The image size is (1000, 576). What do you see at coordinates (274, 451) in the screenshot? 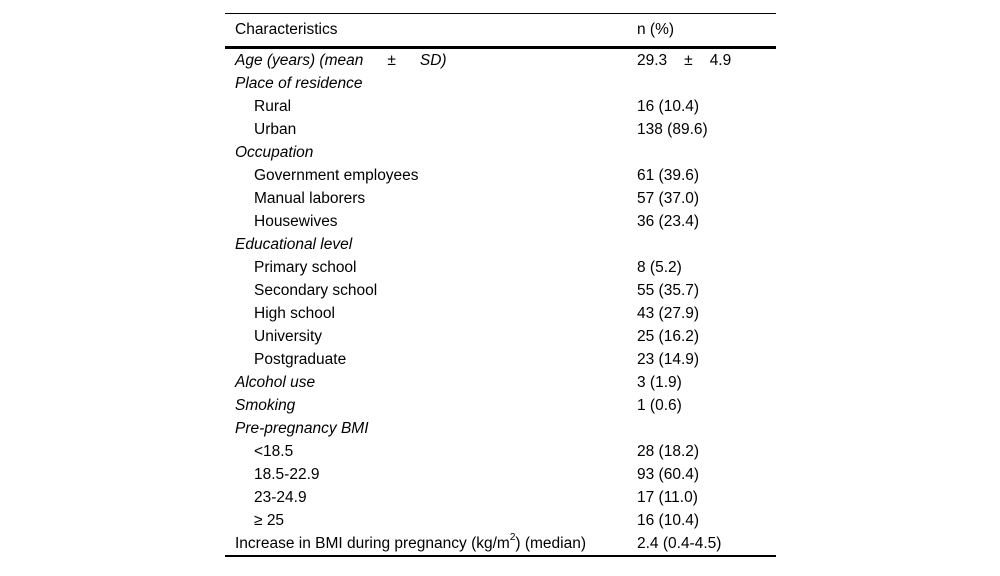
I see `row-label: <18.5` at bounding box center [274, 451].